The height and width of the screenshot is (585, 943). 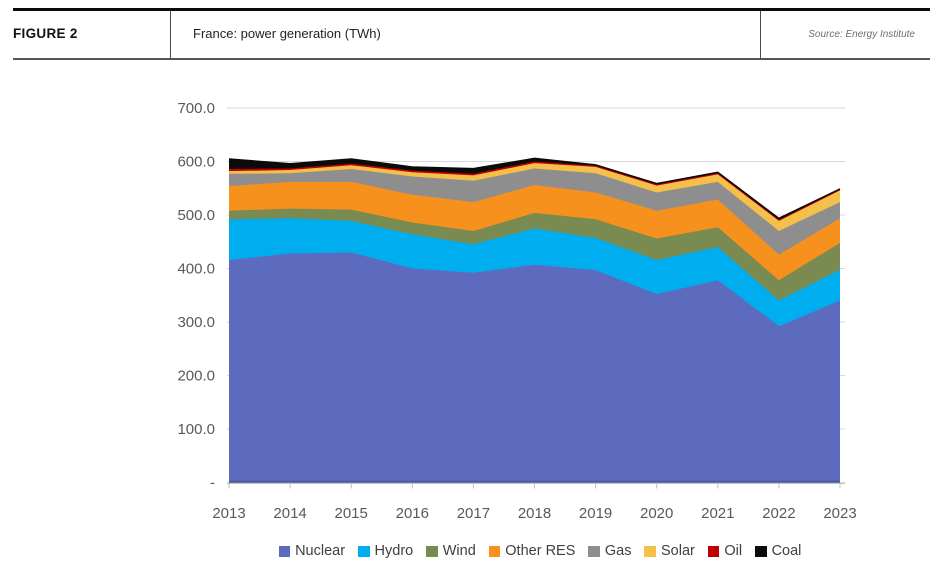 I want to click on y-axis-tick-label: 500.0, so click(x=196, y=215).